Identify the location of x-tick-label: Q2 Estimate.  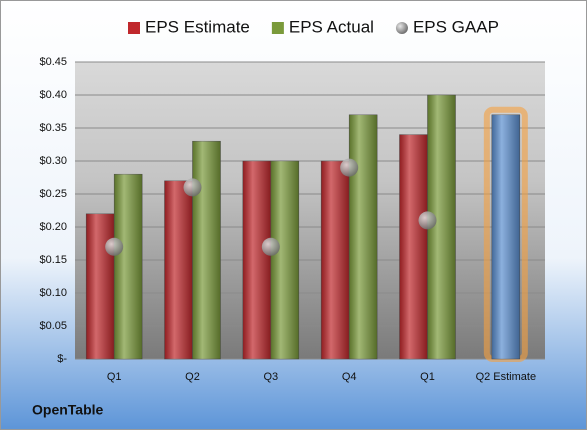
(506, 377).